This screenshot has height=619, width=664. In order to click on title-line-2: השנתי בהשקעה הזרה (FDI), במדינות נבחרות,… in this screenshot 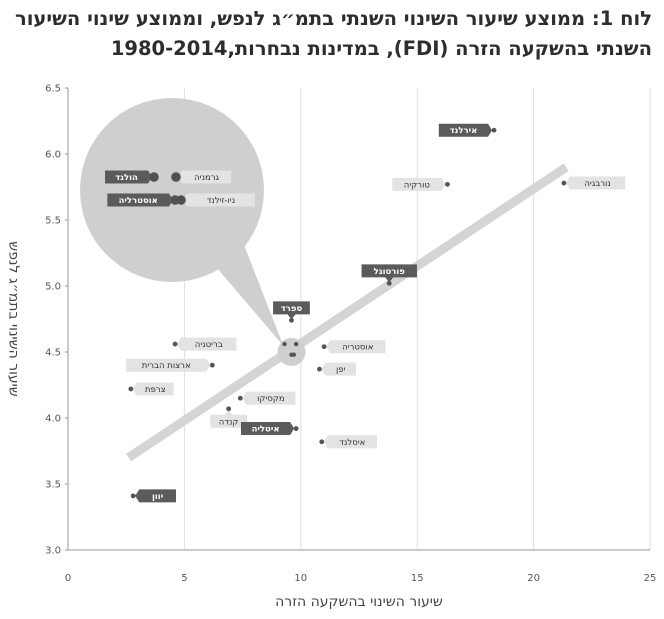, I will do `click(381, 48)`.